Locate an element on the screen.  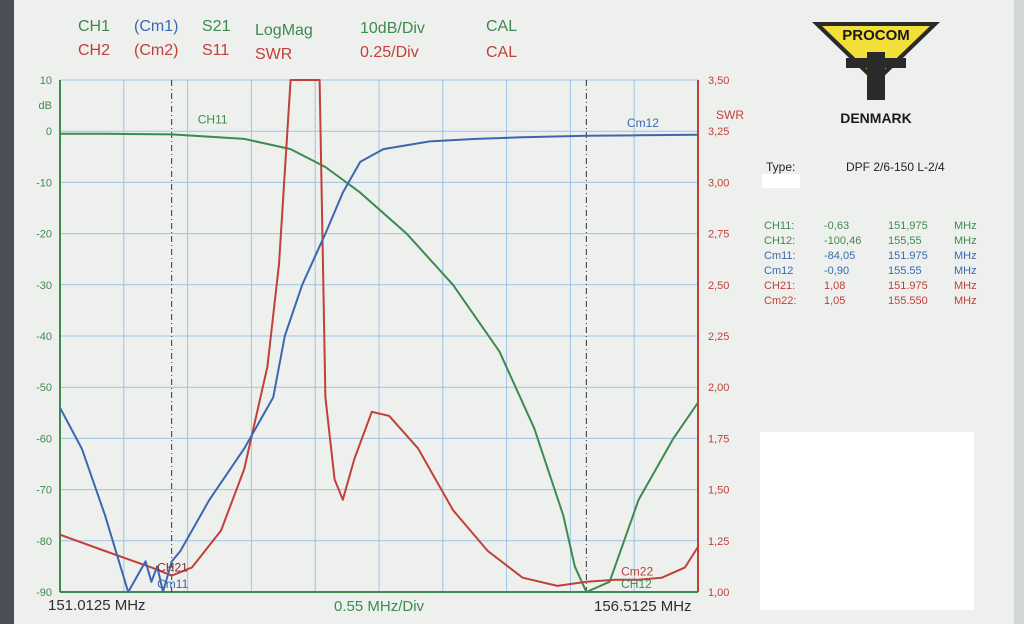
measurement-label: Cm11: is located at coordinates (780, 256).